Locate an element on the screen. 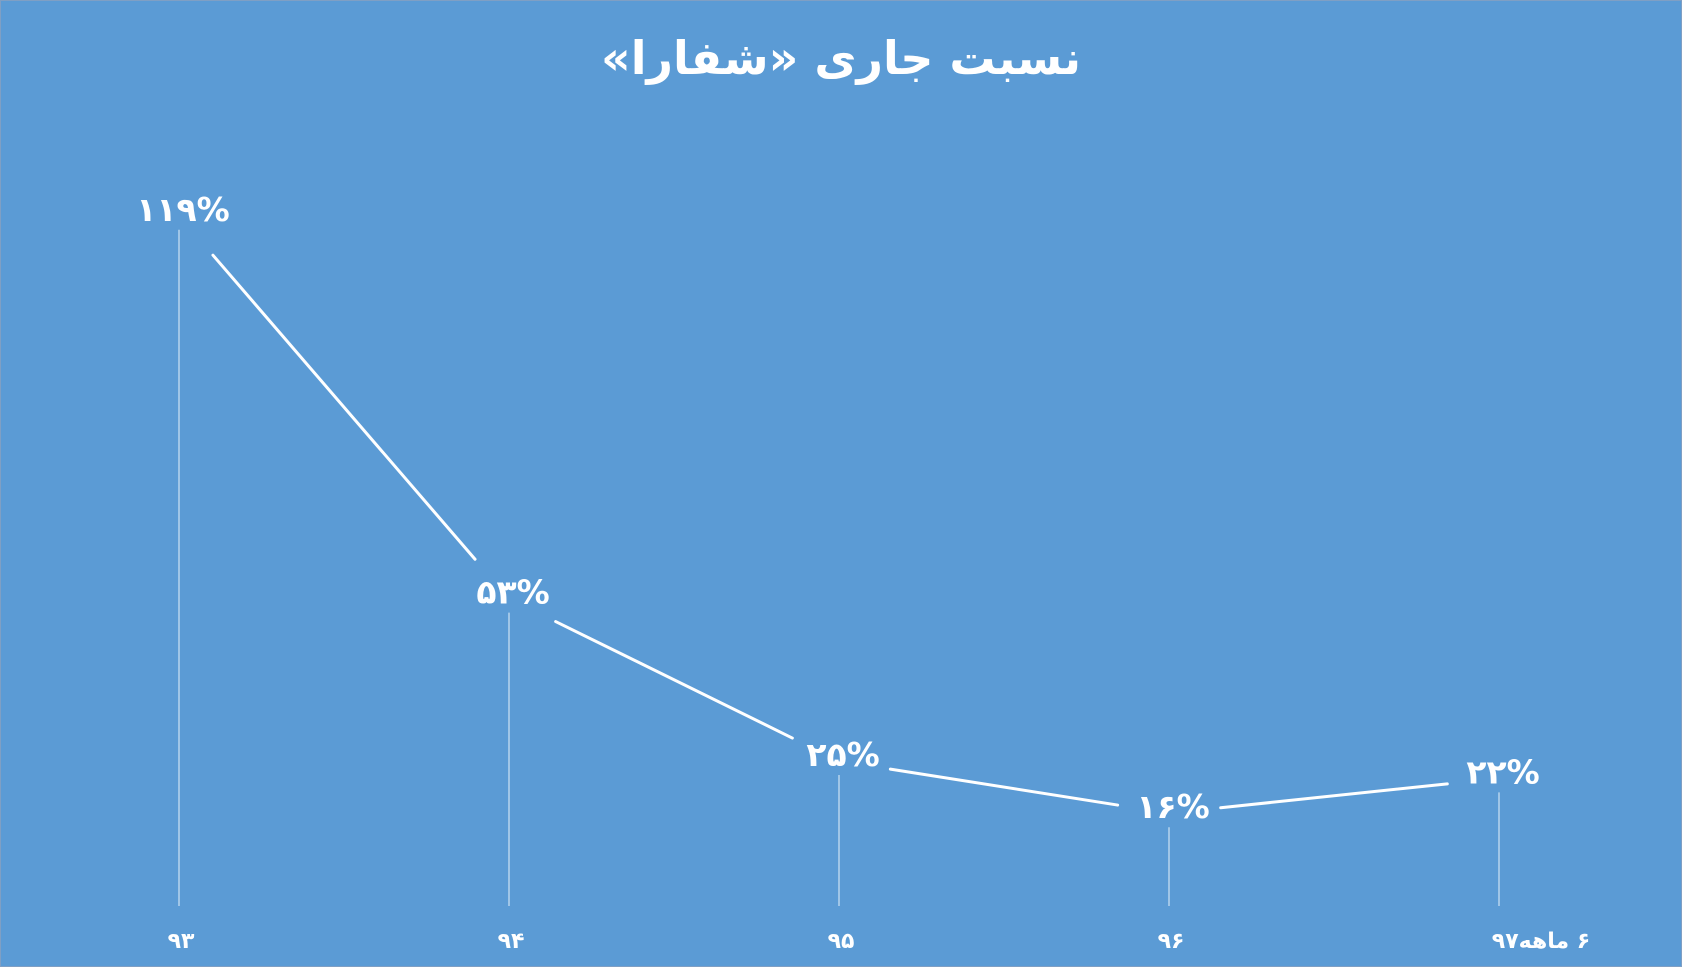  x-tick-label: ۶ ماهه۹۷ is located at coordinates (1541, 941).